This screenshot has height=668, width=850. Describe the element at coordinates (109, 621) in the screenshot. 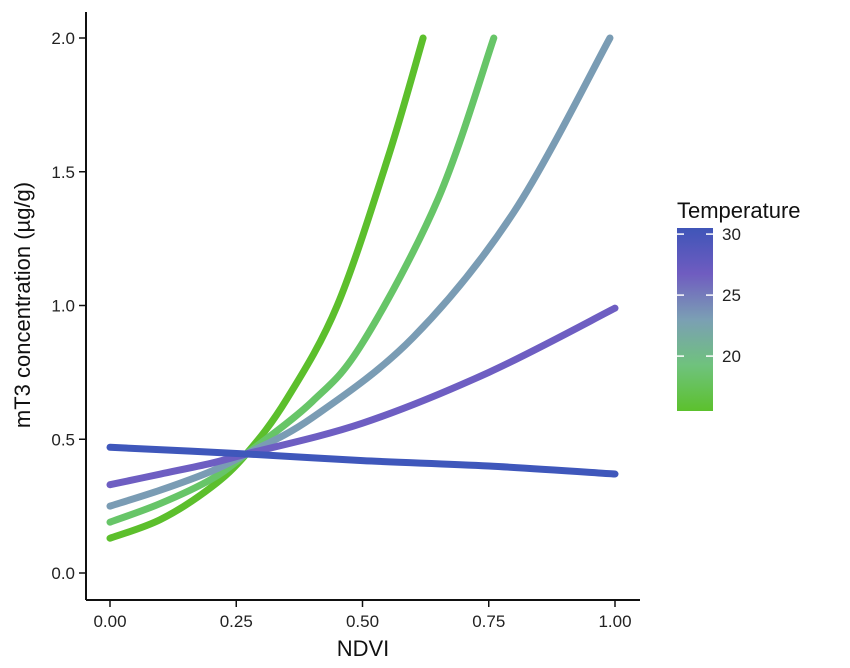

I see `x-tick-label: 0.00` at that location.